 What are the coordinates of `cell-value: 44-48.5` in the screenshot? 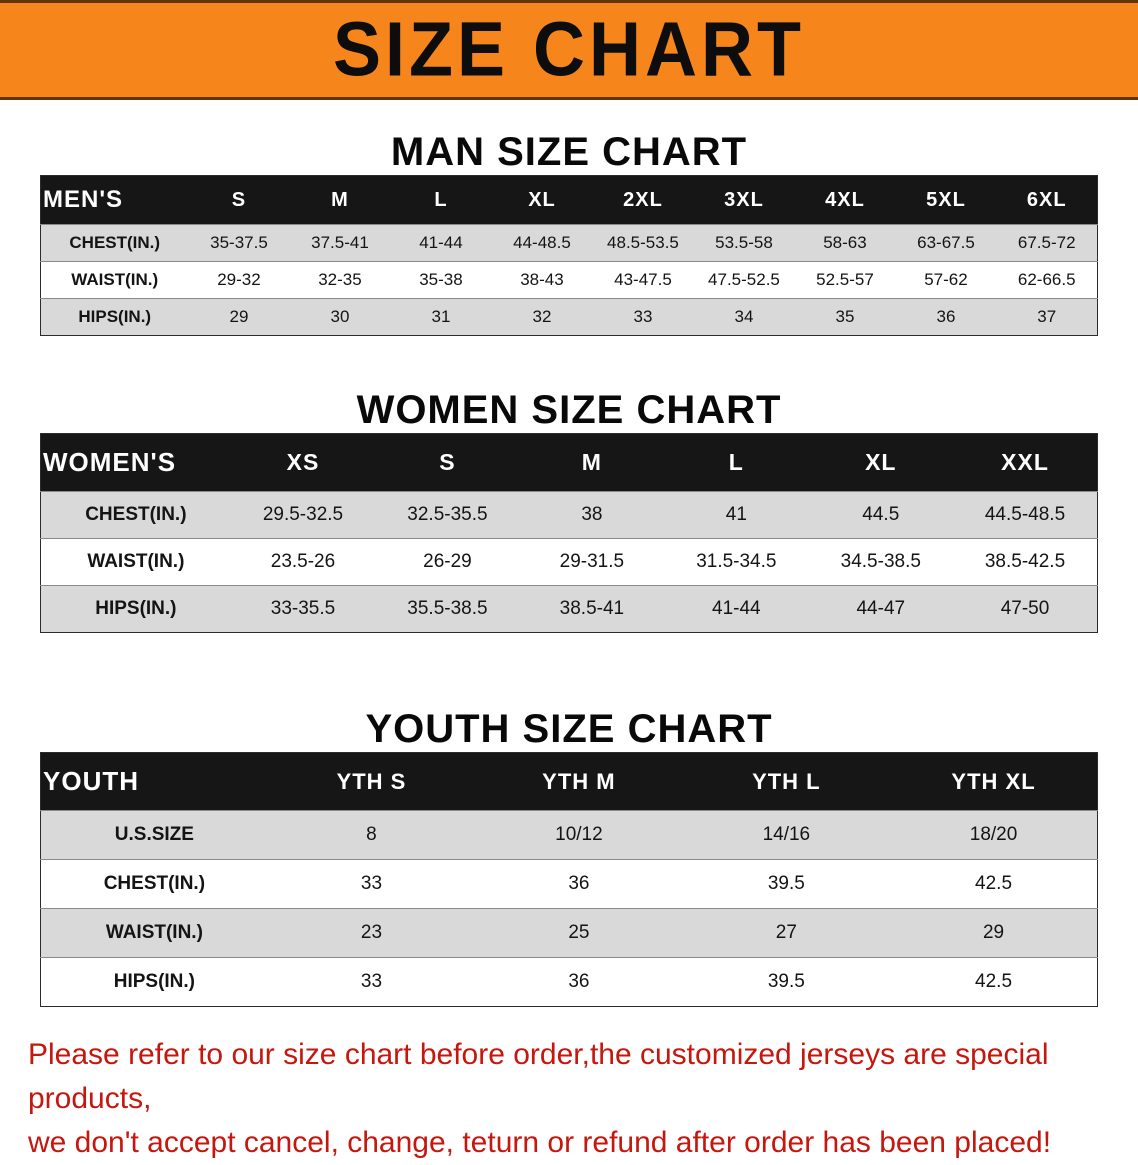 It's located at (542, 243).